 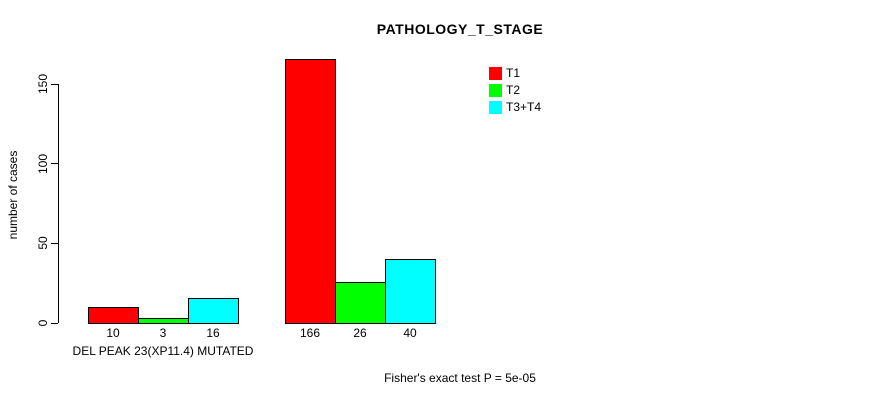 I want to click on legend-label: T1, so click(x=513, y=73).